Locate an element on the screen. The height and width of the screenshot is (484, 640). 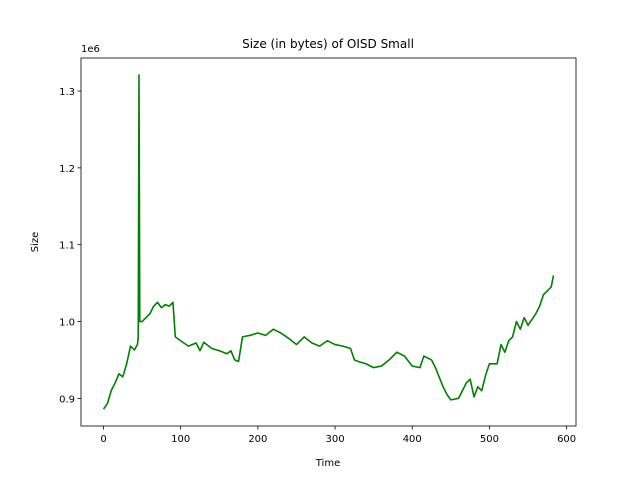
x-tick-label: 100 is located at coordinates (180, 439).